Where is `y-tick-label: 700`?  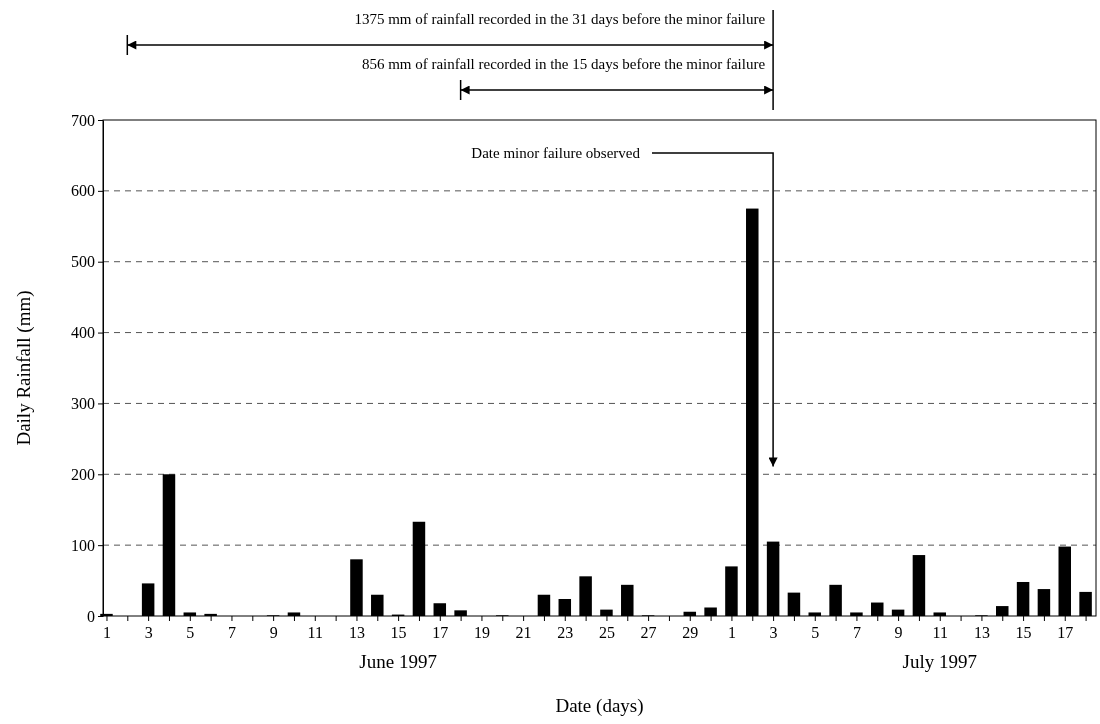
y-tick-label: 700 is located at coordinates (83, 120).